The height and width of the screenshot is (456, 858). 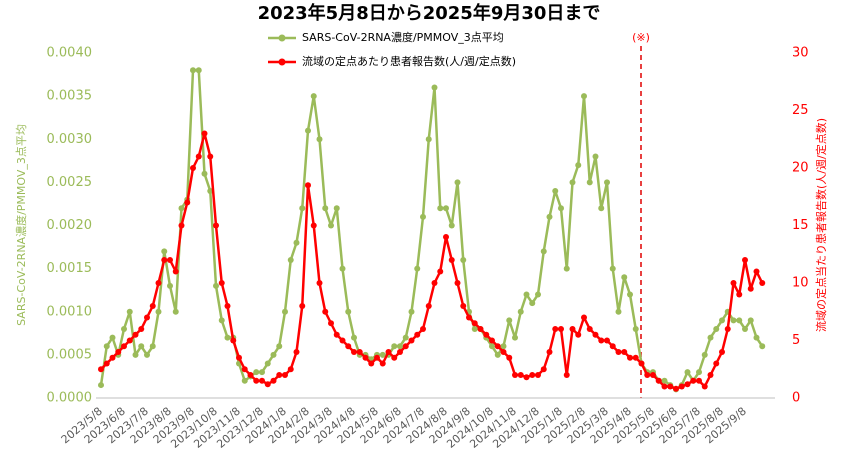 I want to click on y2-tick-label: 25, so click(x=800, y=110).